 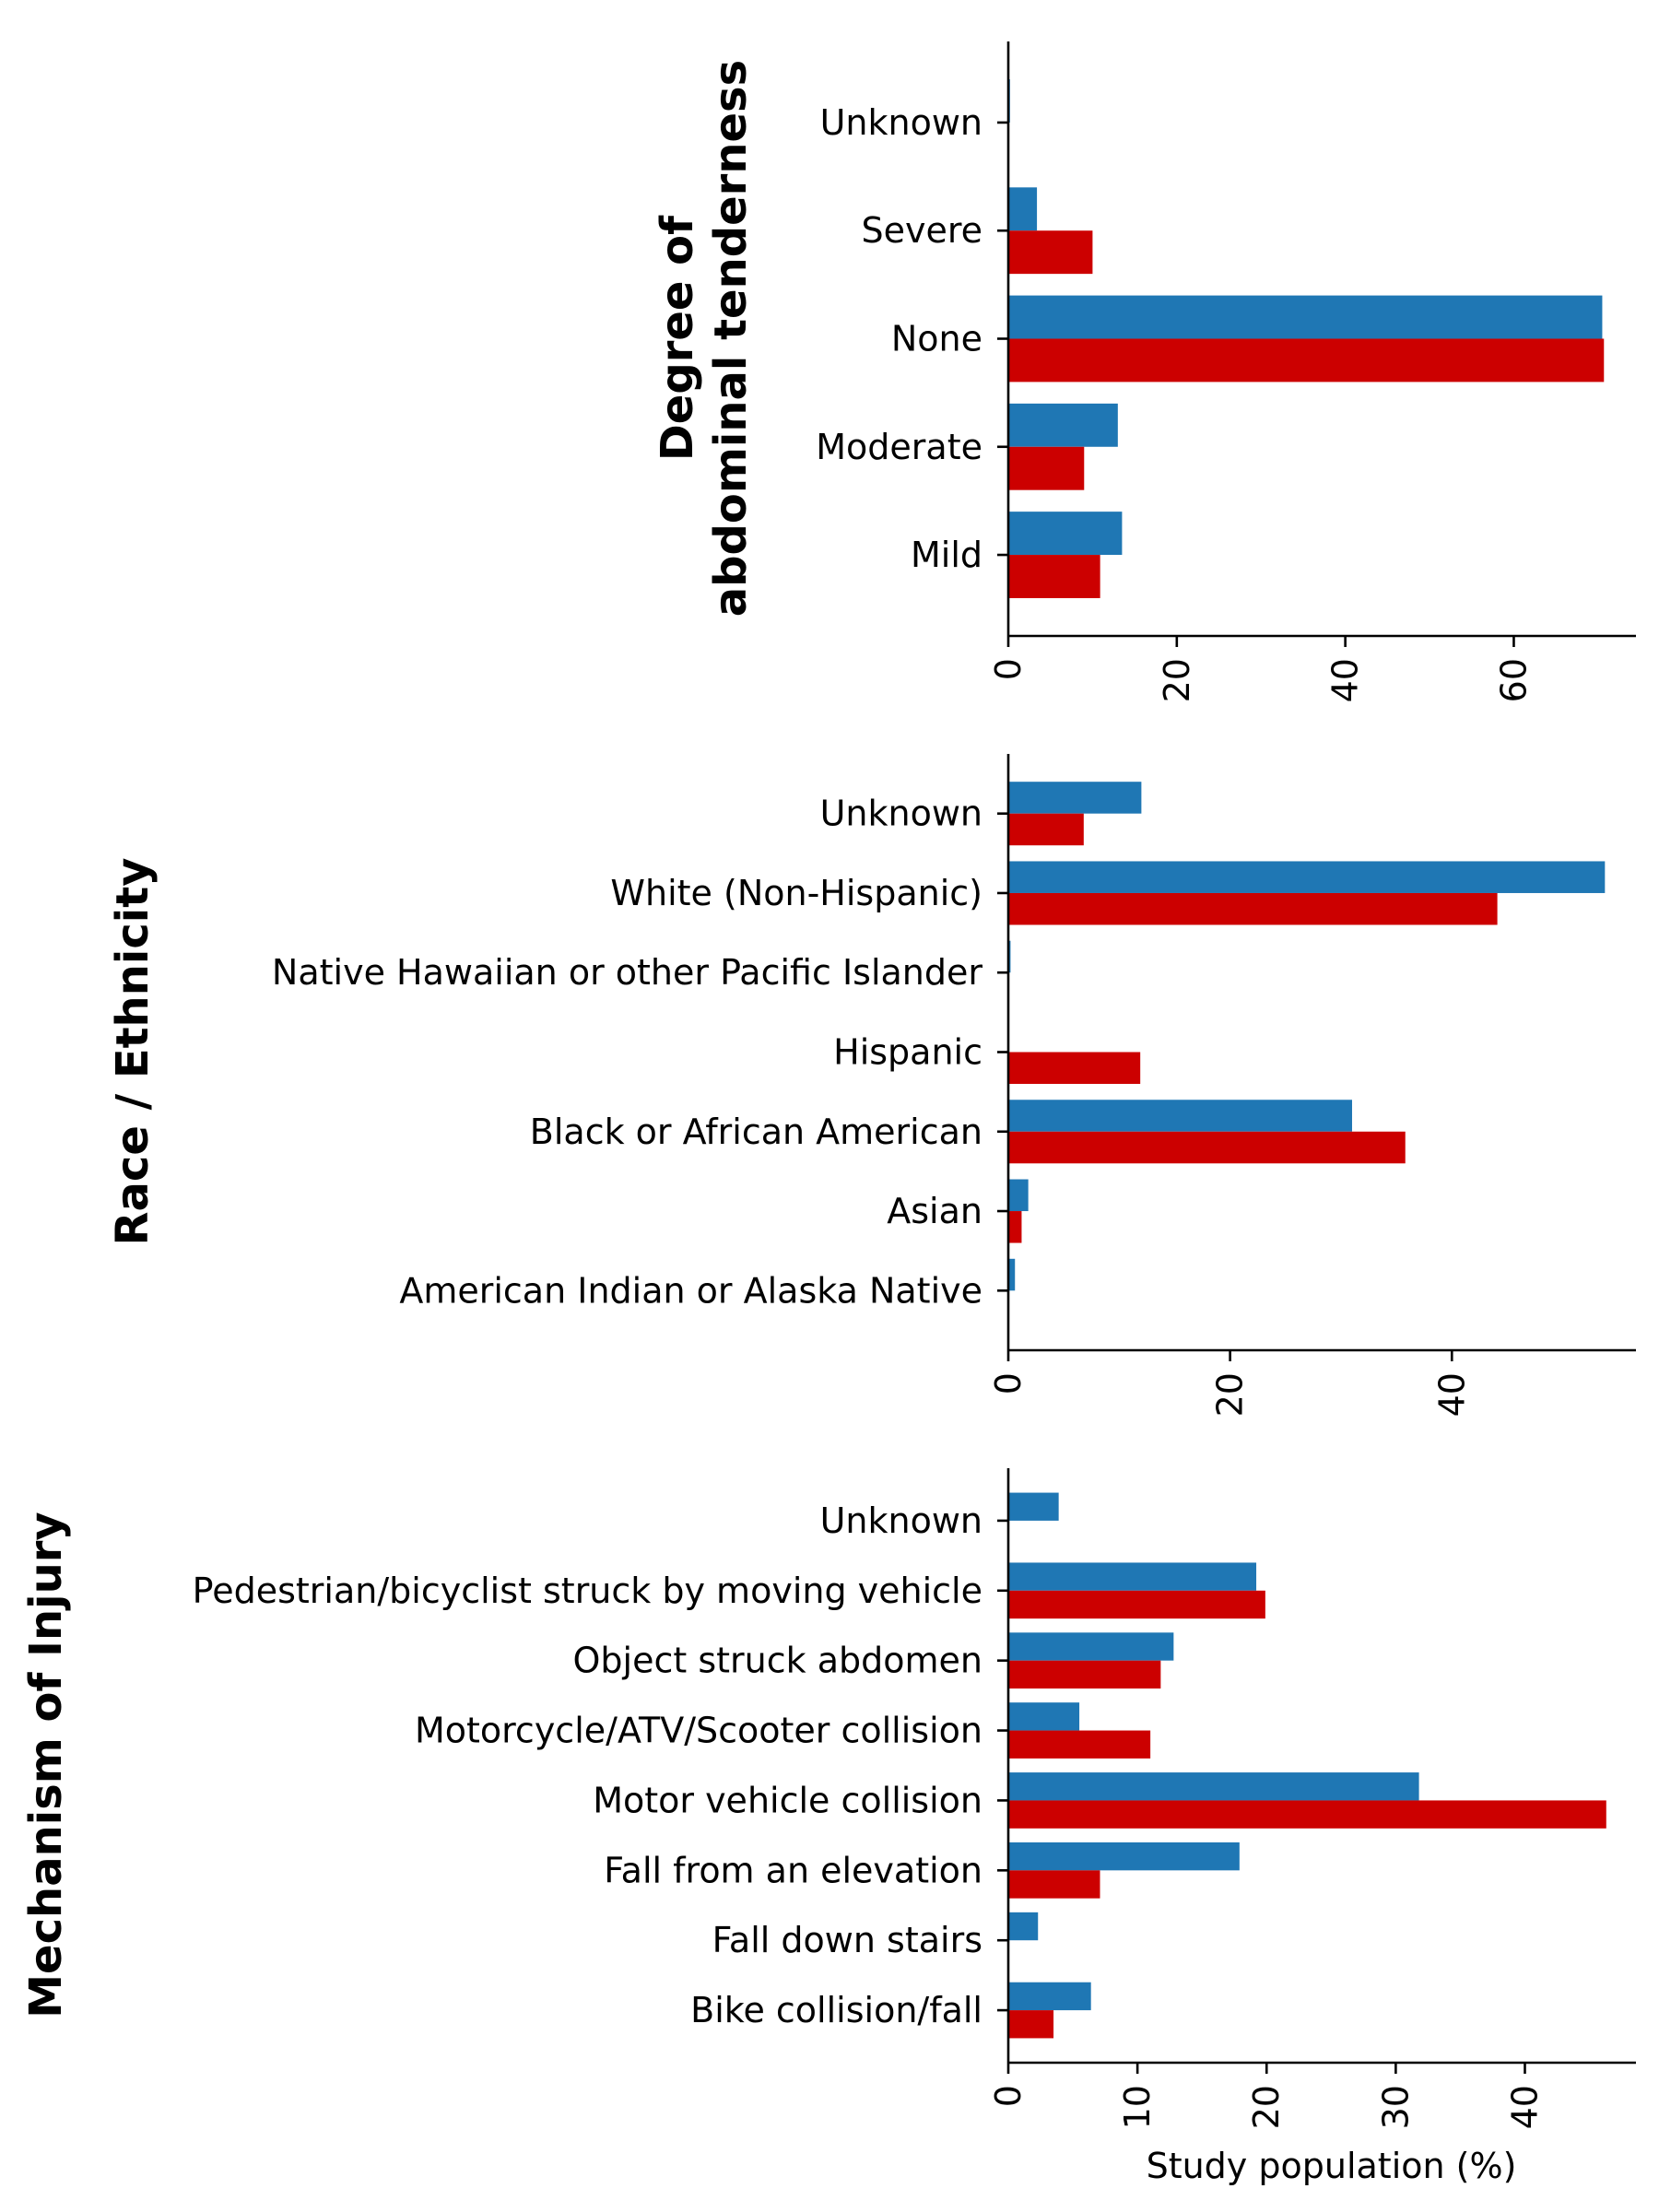 I want to click on panel-title-line: Race / Ethnicity, so click(x=133, y=1052).